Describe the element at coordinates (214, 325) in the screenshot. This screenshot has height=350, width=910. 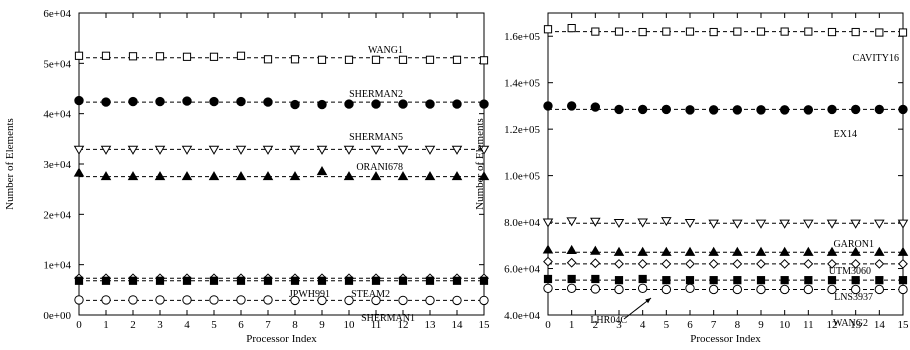
I see `x-tick-label: 5` at that location.